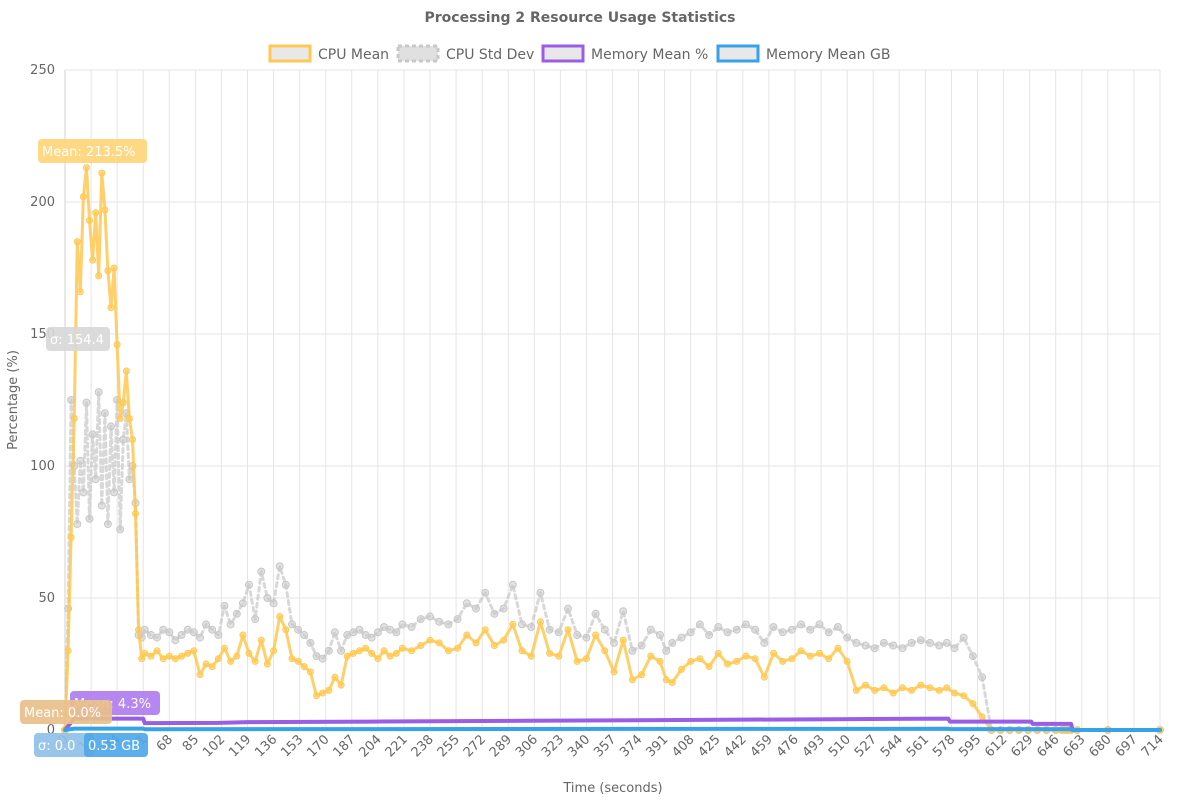 This screenshot has height=800, width=1200. I want to click on annotation-text: Mean: 213.5%, so click(89, 152).